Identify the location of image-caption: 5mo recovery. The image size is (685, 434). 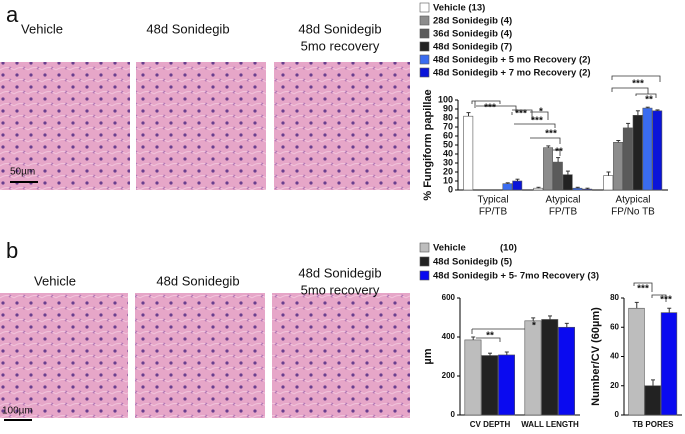
(340, 45).